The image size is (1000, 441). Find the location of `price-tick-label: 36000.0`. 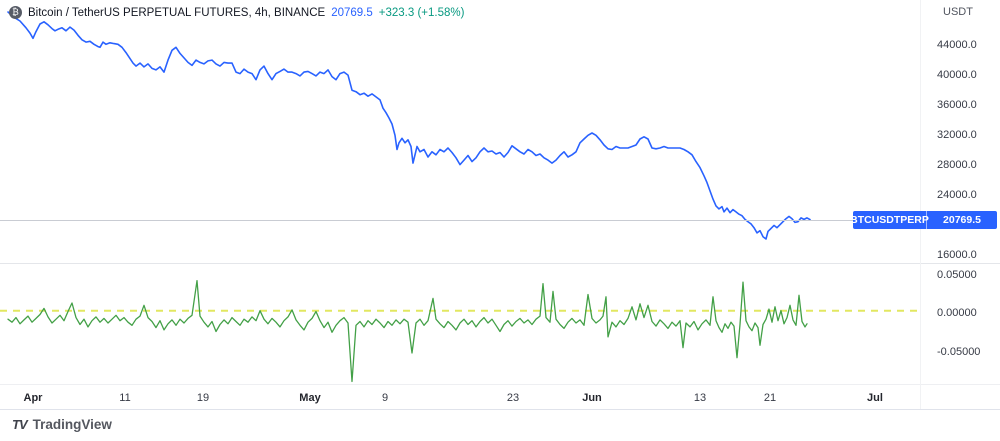

price-tick-label: 36000.0 is located at coordinates (957, 105).